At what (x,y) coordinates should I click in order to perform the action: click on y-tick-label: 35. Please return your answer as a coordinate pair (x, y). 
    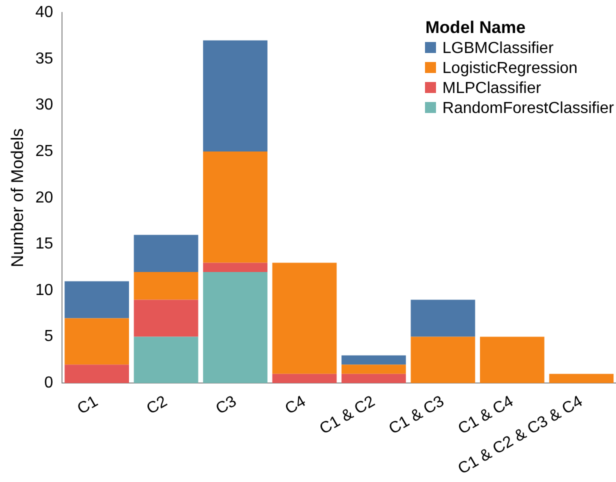
    Looking at the image, I should click on (44, 59).